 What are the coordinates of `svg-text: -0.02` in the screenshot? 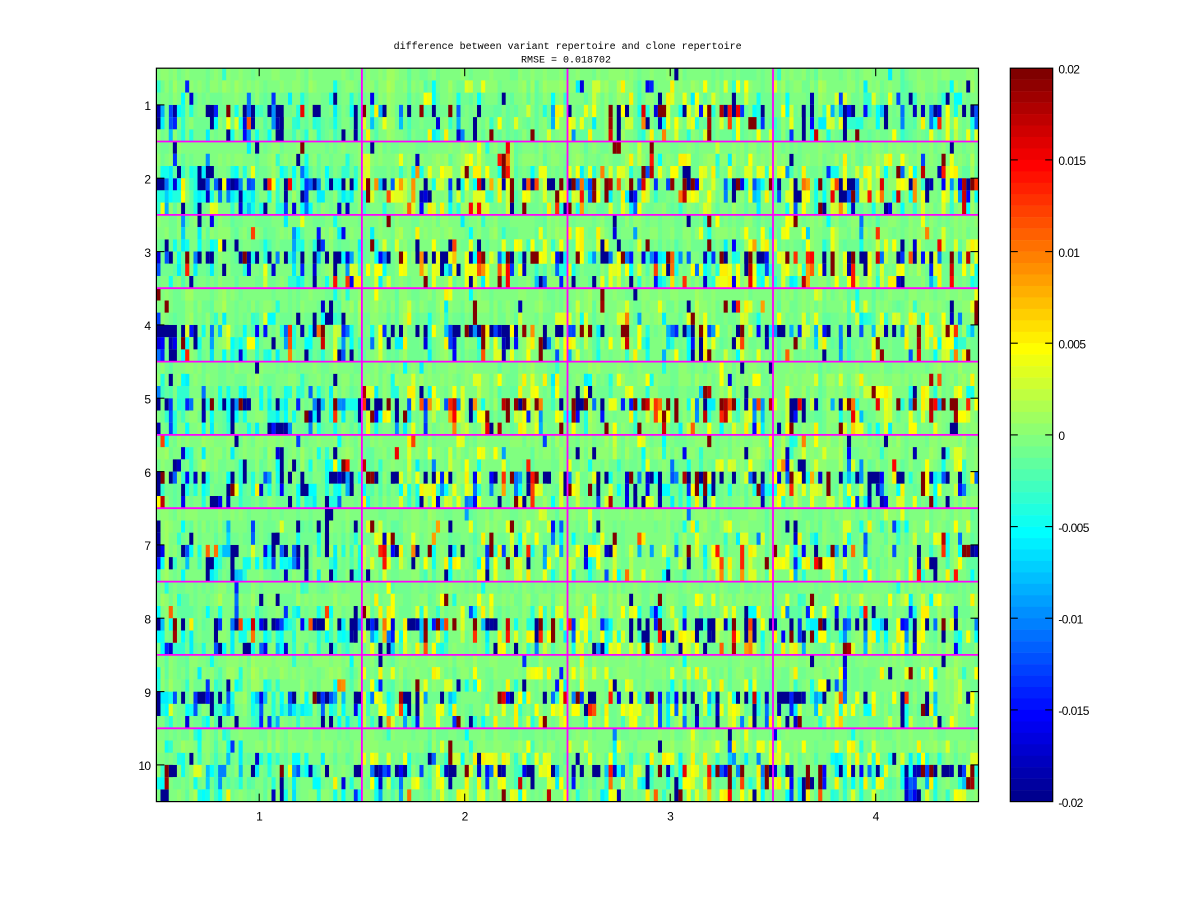 It's located at (1070, 803).